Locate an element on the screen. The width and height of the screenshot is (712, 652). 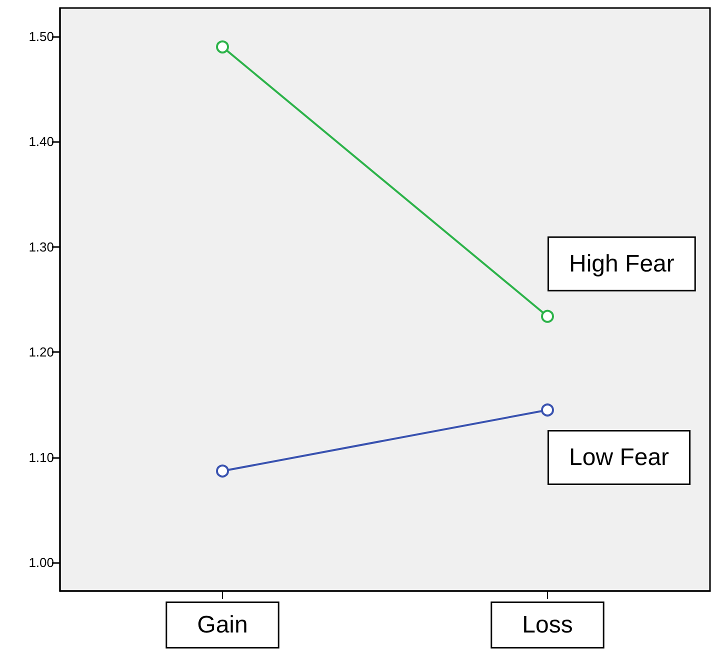
y-tick-label: 1.40 is located at coordinates (41, 142).